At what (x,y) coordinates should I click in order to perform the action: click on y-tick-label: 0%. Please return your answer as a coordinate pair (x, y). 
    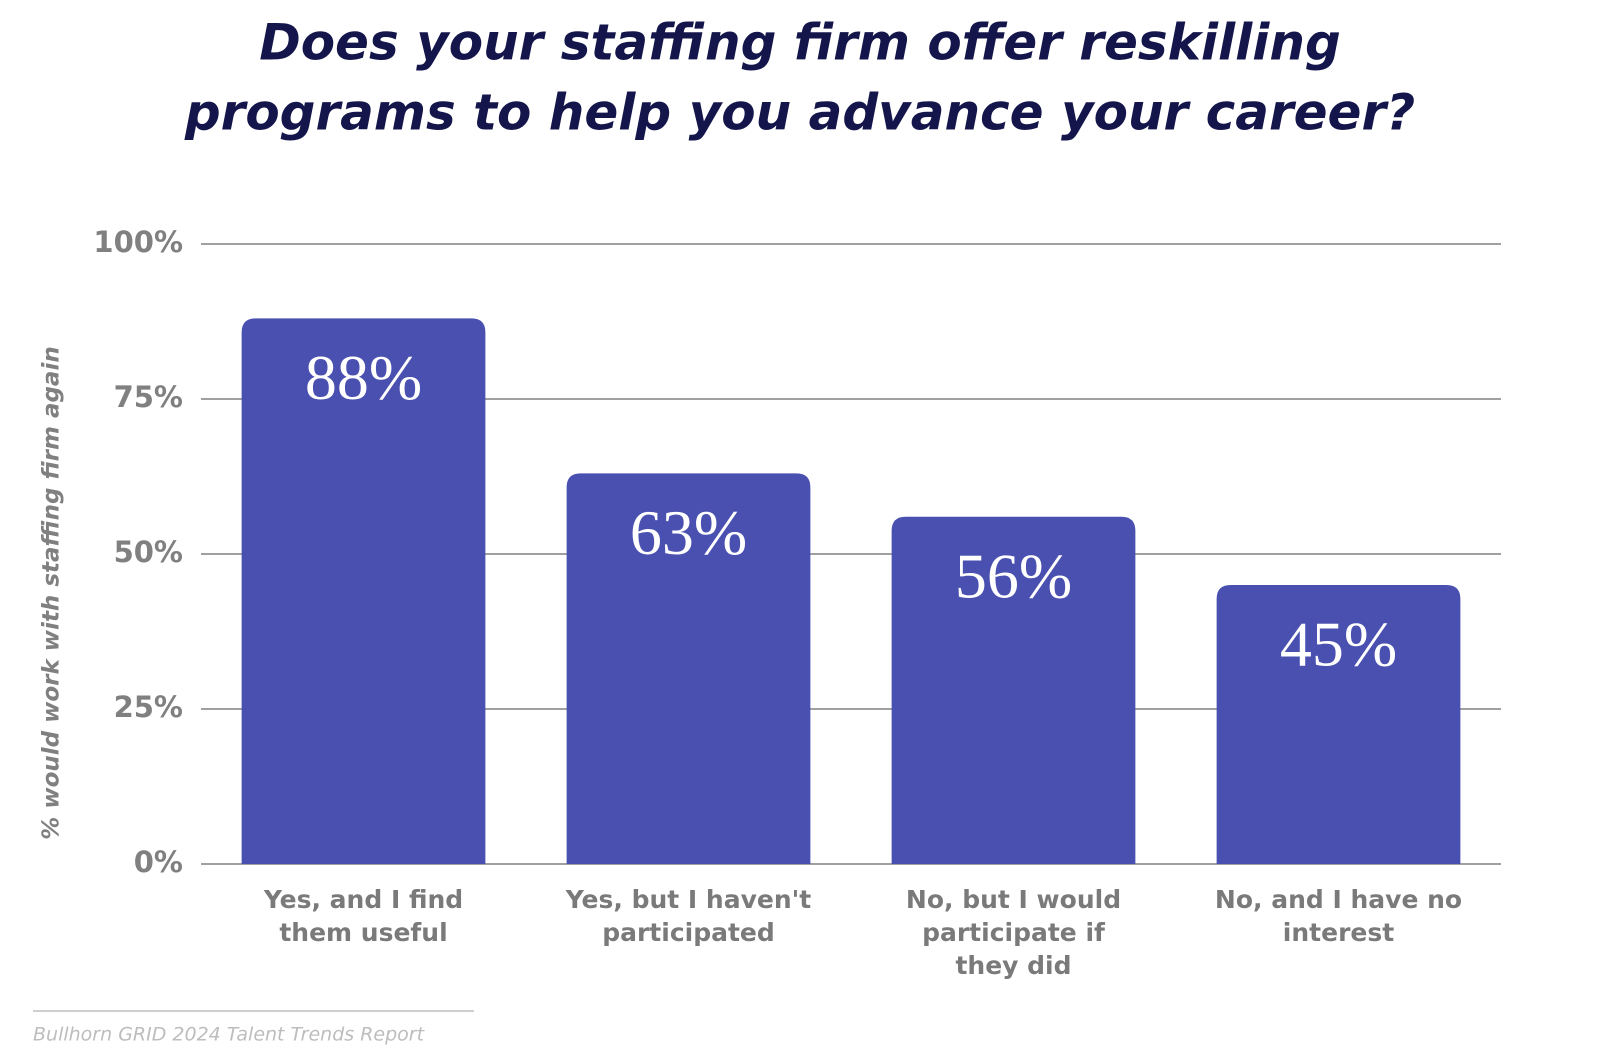
    Looking at the image, I should click on (158, 862).